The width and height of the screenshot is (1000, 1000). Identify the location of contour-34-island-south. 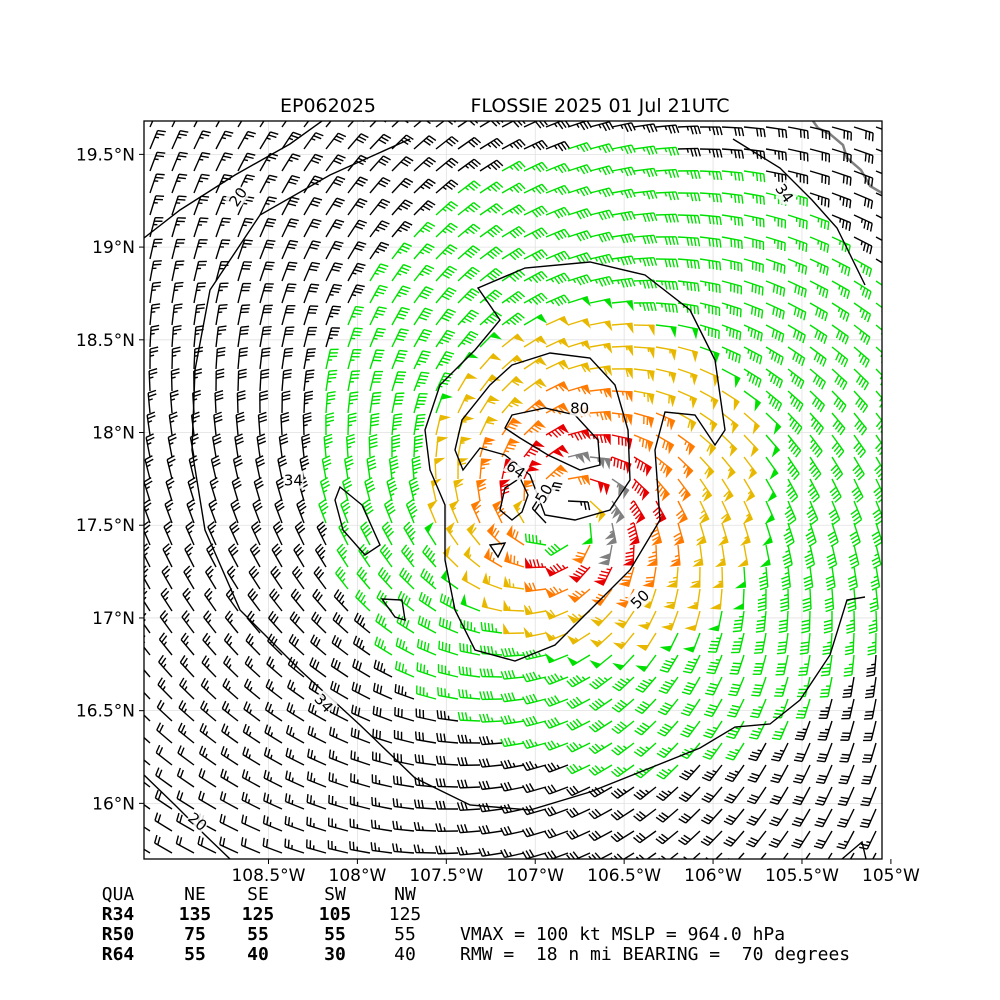
(393, 609).